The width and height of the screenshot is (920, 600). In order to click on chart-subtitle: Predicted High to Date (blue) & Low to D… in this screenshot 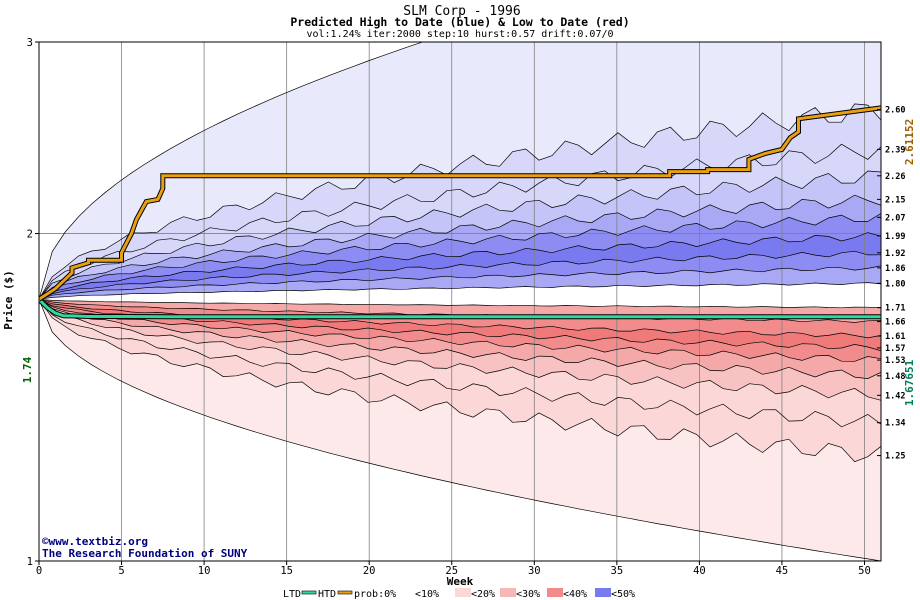, I will do `click(459, 22)`.